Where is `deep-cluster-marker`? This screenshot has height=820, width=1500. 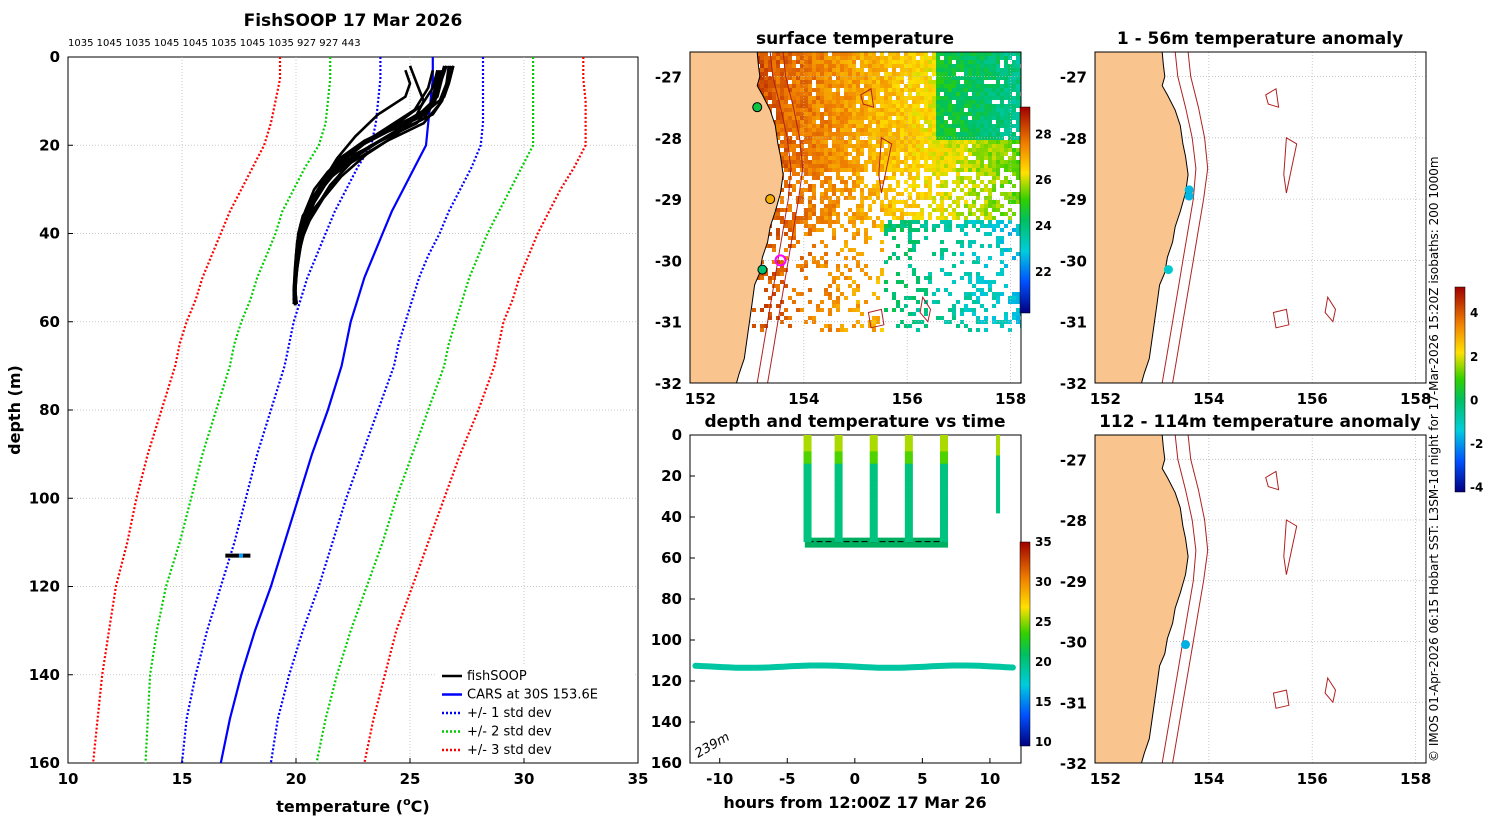
deep-cluster-marker is located at coordinates (241, 555).